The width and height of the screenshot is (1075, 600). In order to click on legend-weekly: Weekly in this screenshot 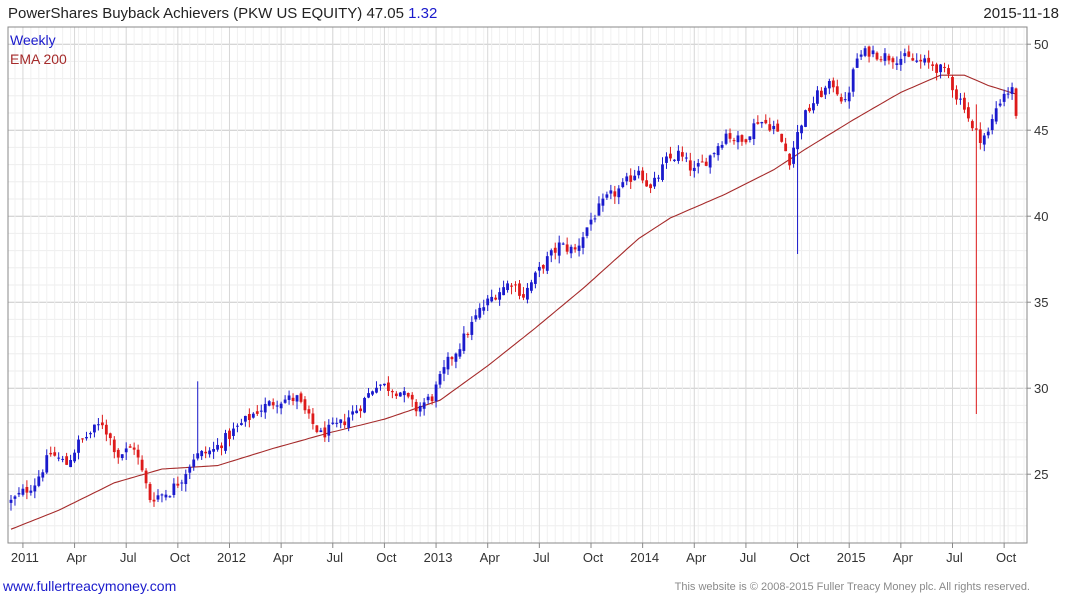, I will do `click(33, 40)`.